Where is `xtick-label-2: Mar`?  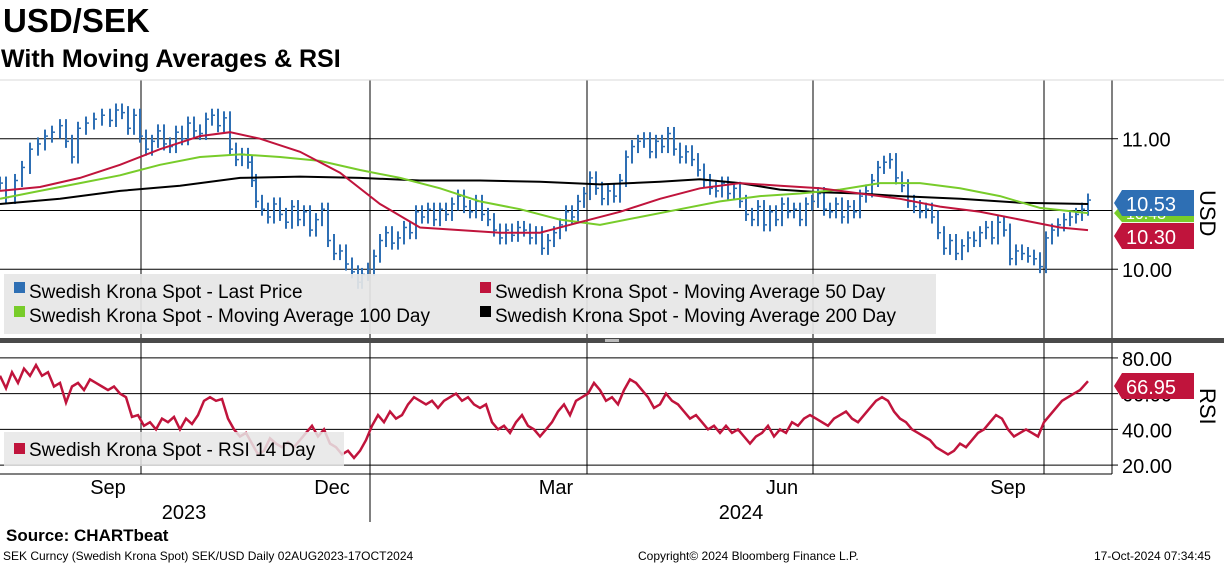
xtick-label-2: Mar is located at coordinates (556, 488).